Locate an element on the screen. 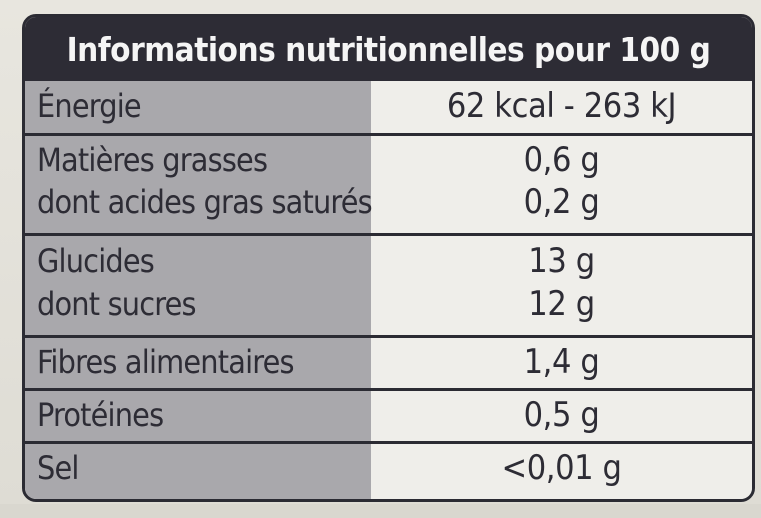  nutrient-name: Protéines is located at coordinates (100, 415).